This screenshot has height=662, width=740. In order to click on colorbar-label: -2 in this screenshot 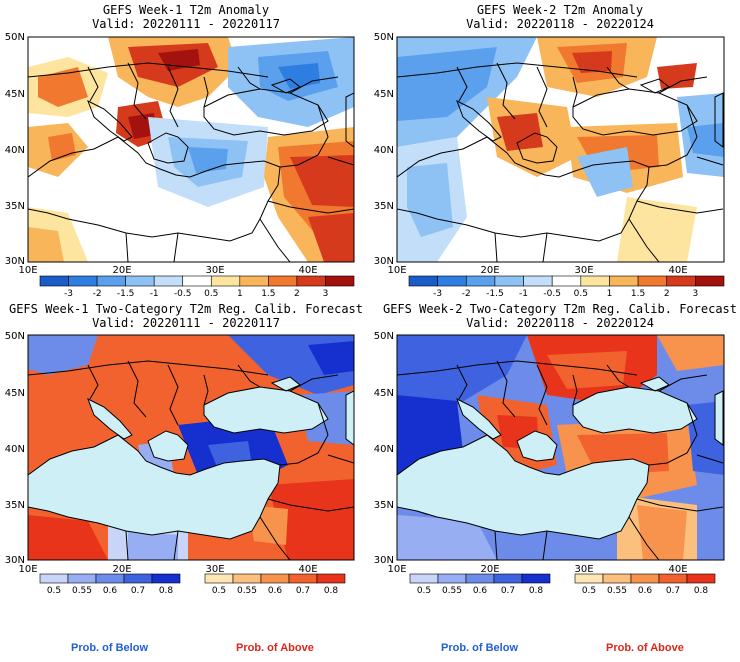, I will do `click(466, 294)`.